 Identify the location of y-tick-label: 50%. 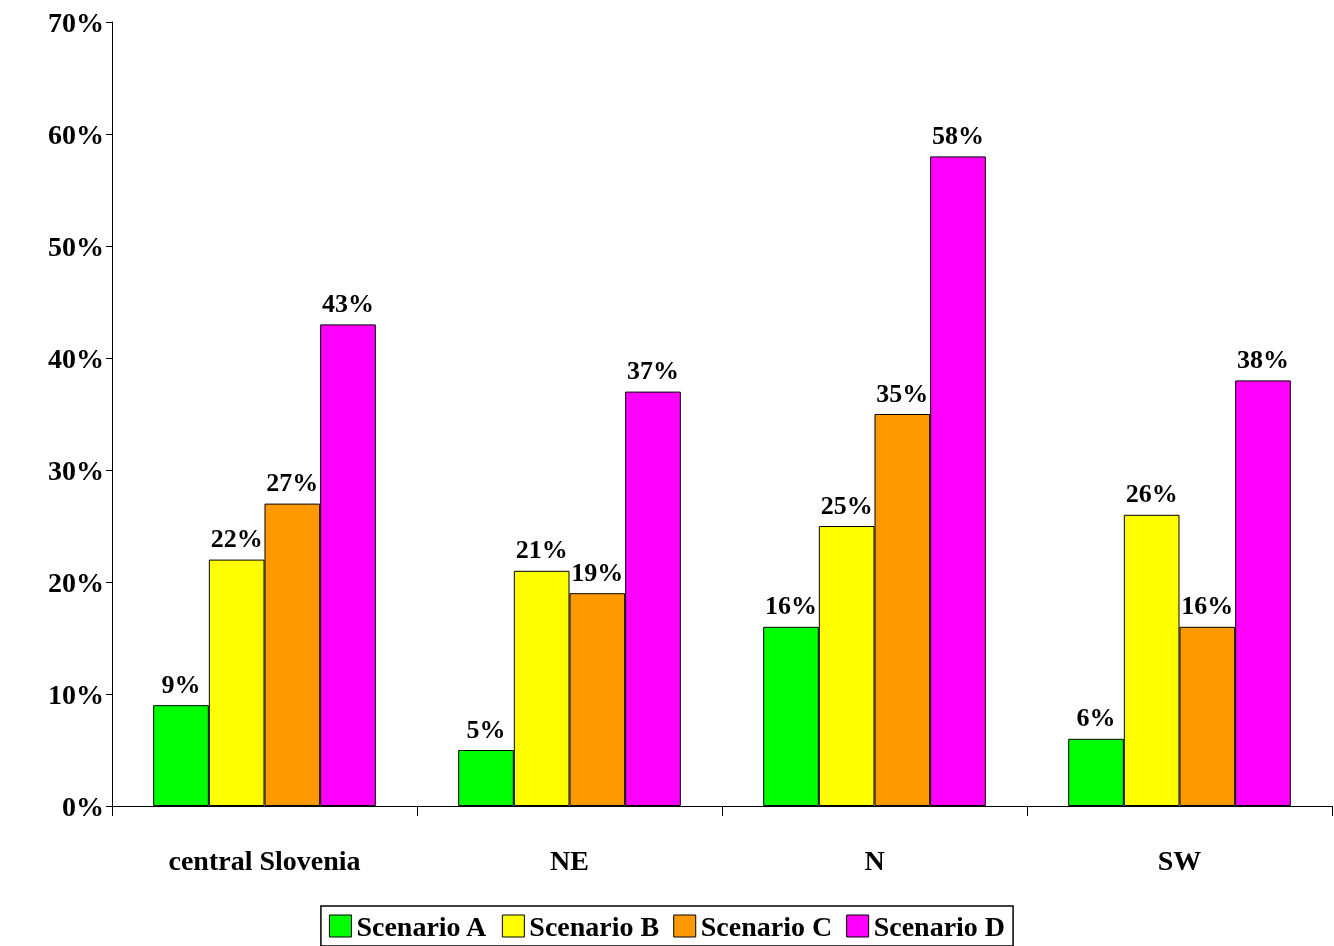
(76, 246).